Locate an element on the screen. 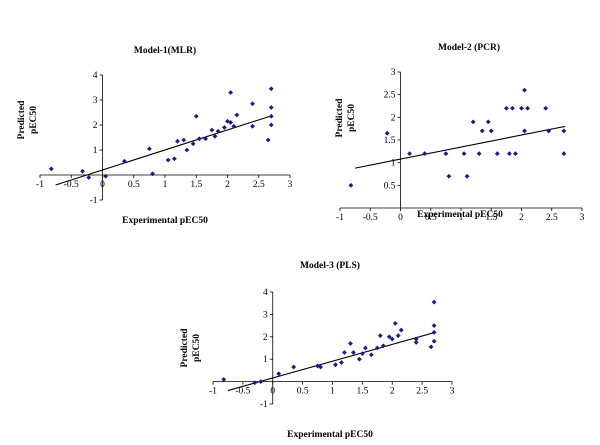 This screenshot has width=600, height=445. x-tick-label: -1 is located at coordinates (213, 392).